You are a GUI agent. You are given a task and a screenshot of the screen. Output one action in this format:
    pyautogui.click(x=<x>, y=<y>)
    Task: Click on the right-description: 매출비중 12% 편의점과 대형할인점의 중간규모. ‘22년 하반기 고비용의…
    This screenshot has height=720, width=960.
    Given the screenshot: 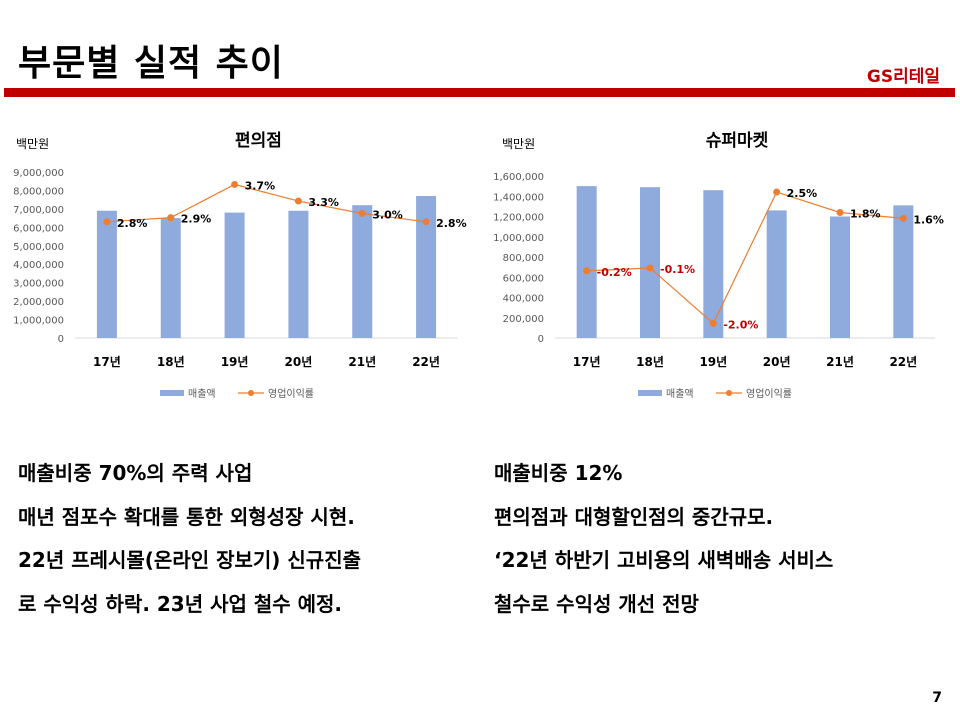 What is the action you would take?
    pyautogui.click(x=663, y=539)
    